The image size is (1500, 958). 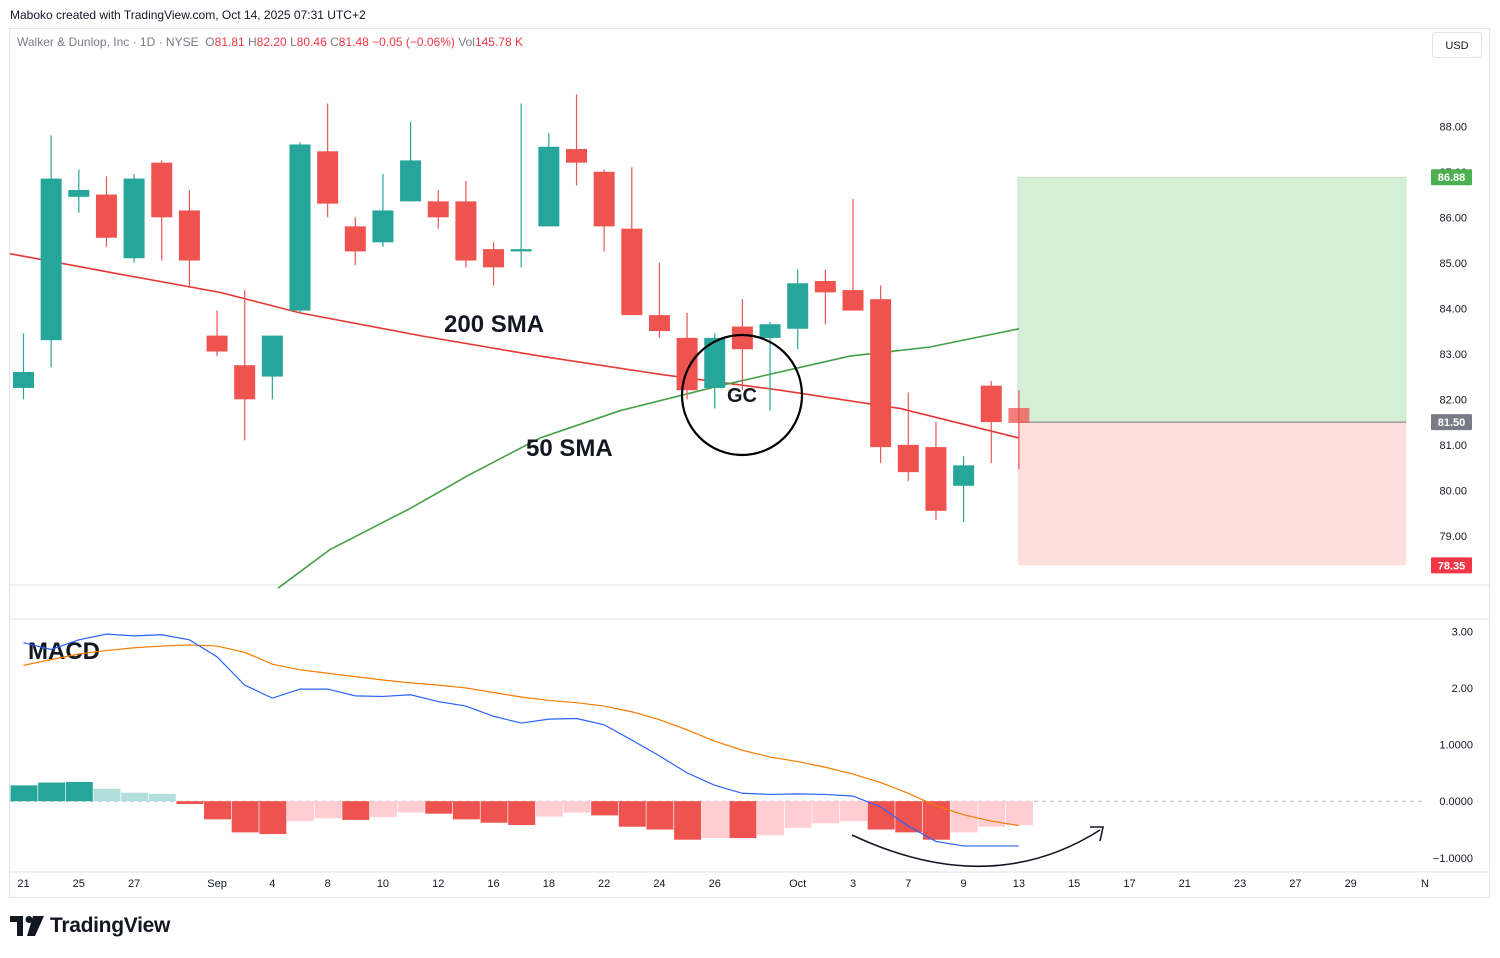 I want to click on time-axis-tick: Sep, so click(x=217, y=884).